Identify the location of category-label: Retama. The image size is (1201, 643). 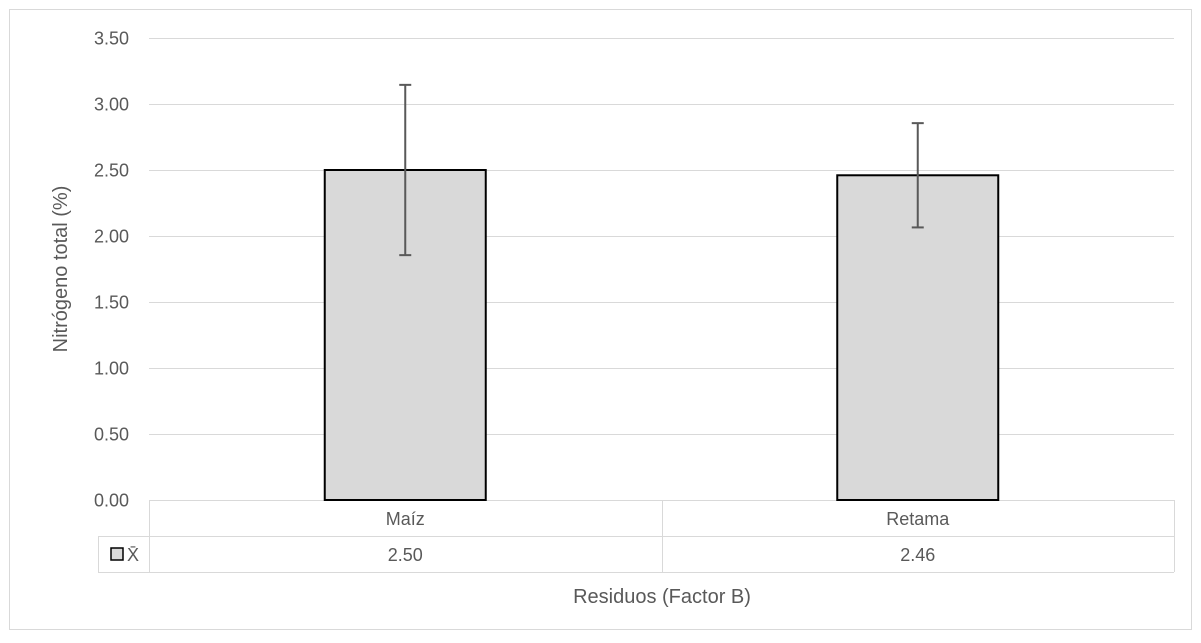
(918, 519).